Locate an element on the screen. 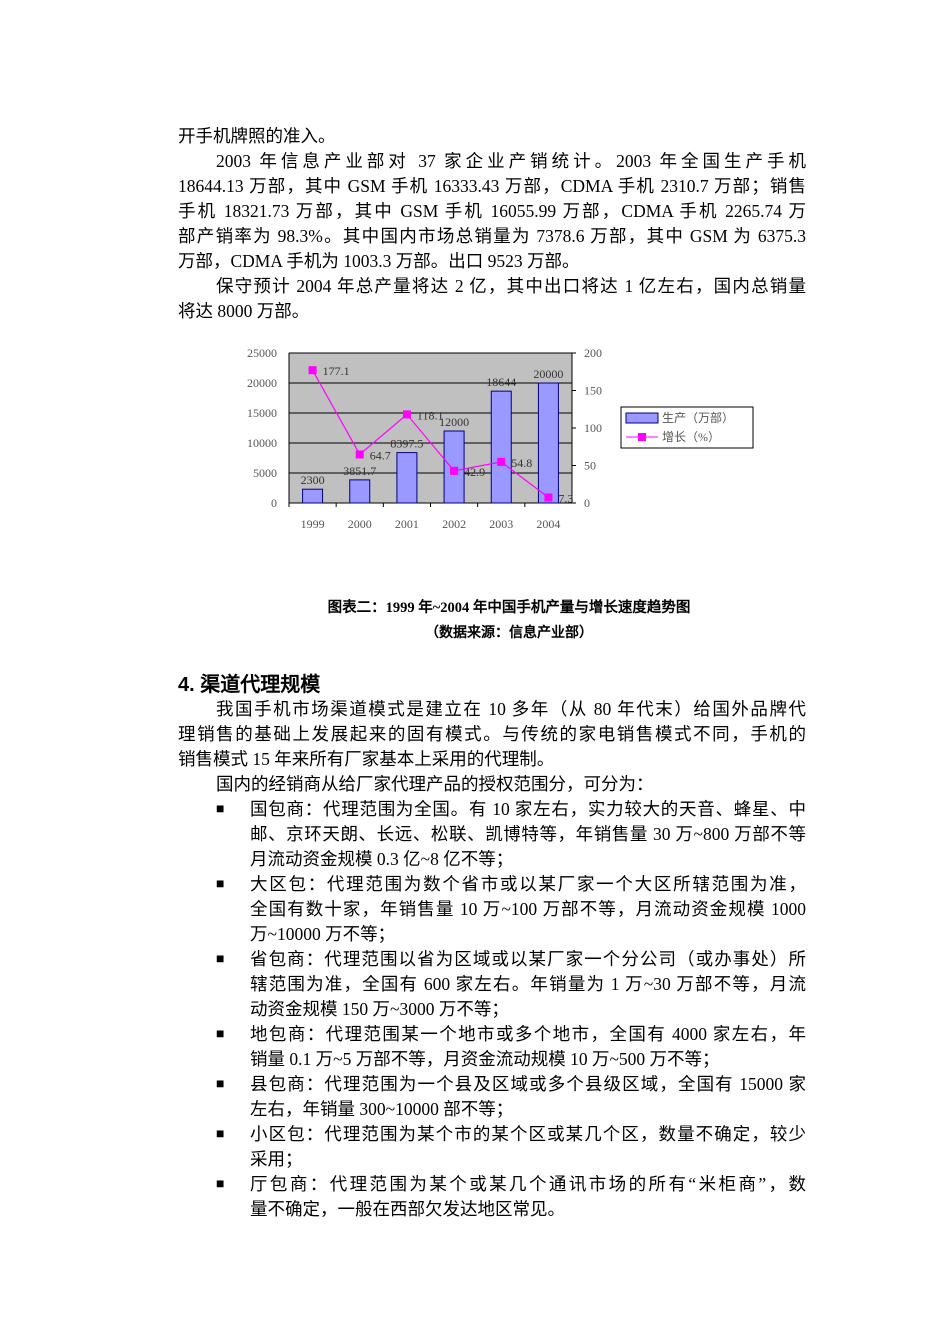 This screenshot has height=1344, width=950. right-axis-tick-label: 0 is located at coordinates (587, 503).